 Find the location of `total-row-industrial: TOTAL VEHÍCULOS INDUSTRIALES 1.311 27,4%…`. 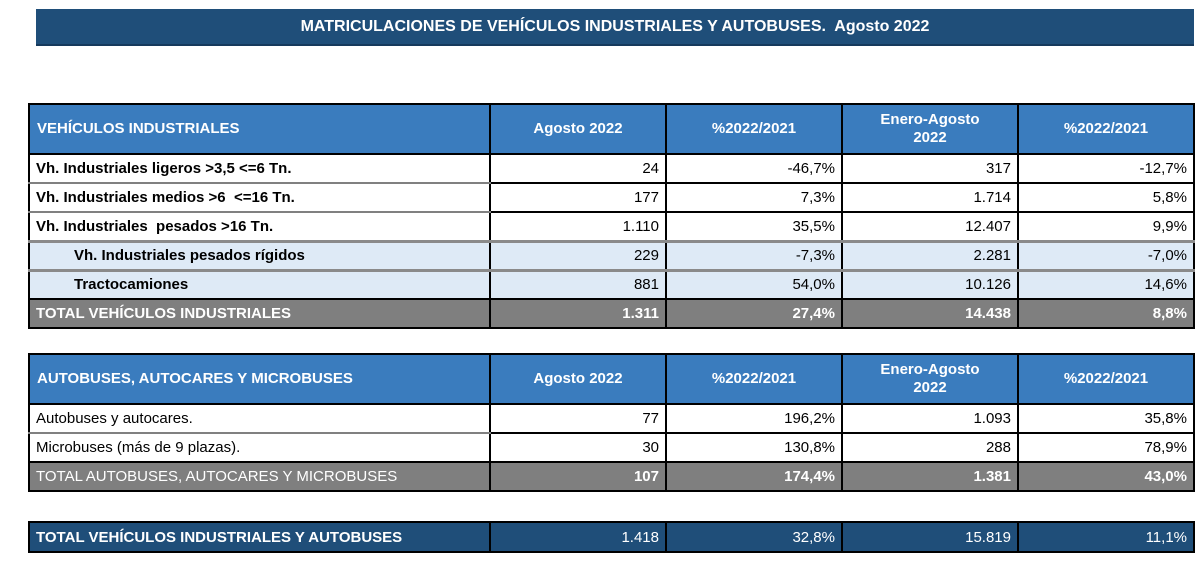

total-row-industrial: TOTAL VEHÍCULOS INDUSTRIALES 1.311 27,4%… is located at coordinates (611, 313).